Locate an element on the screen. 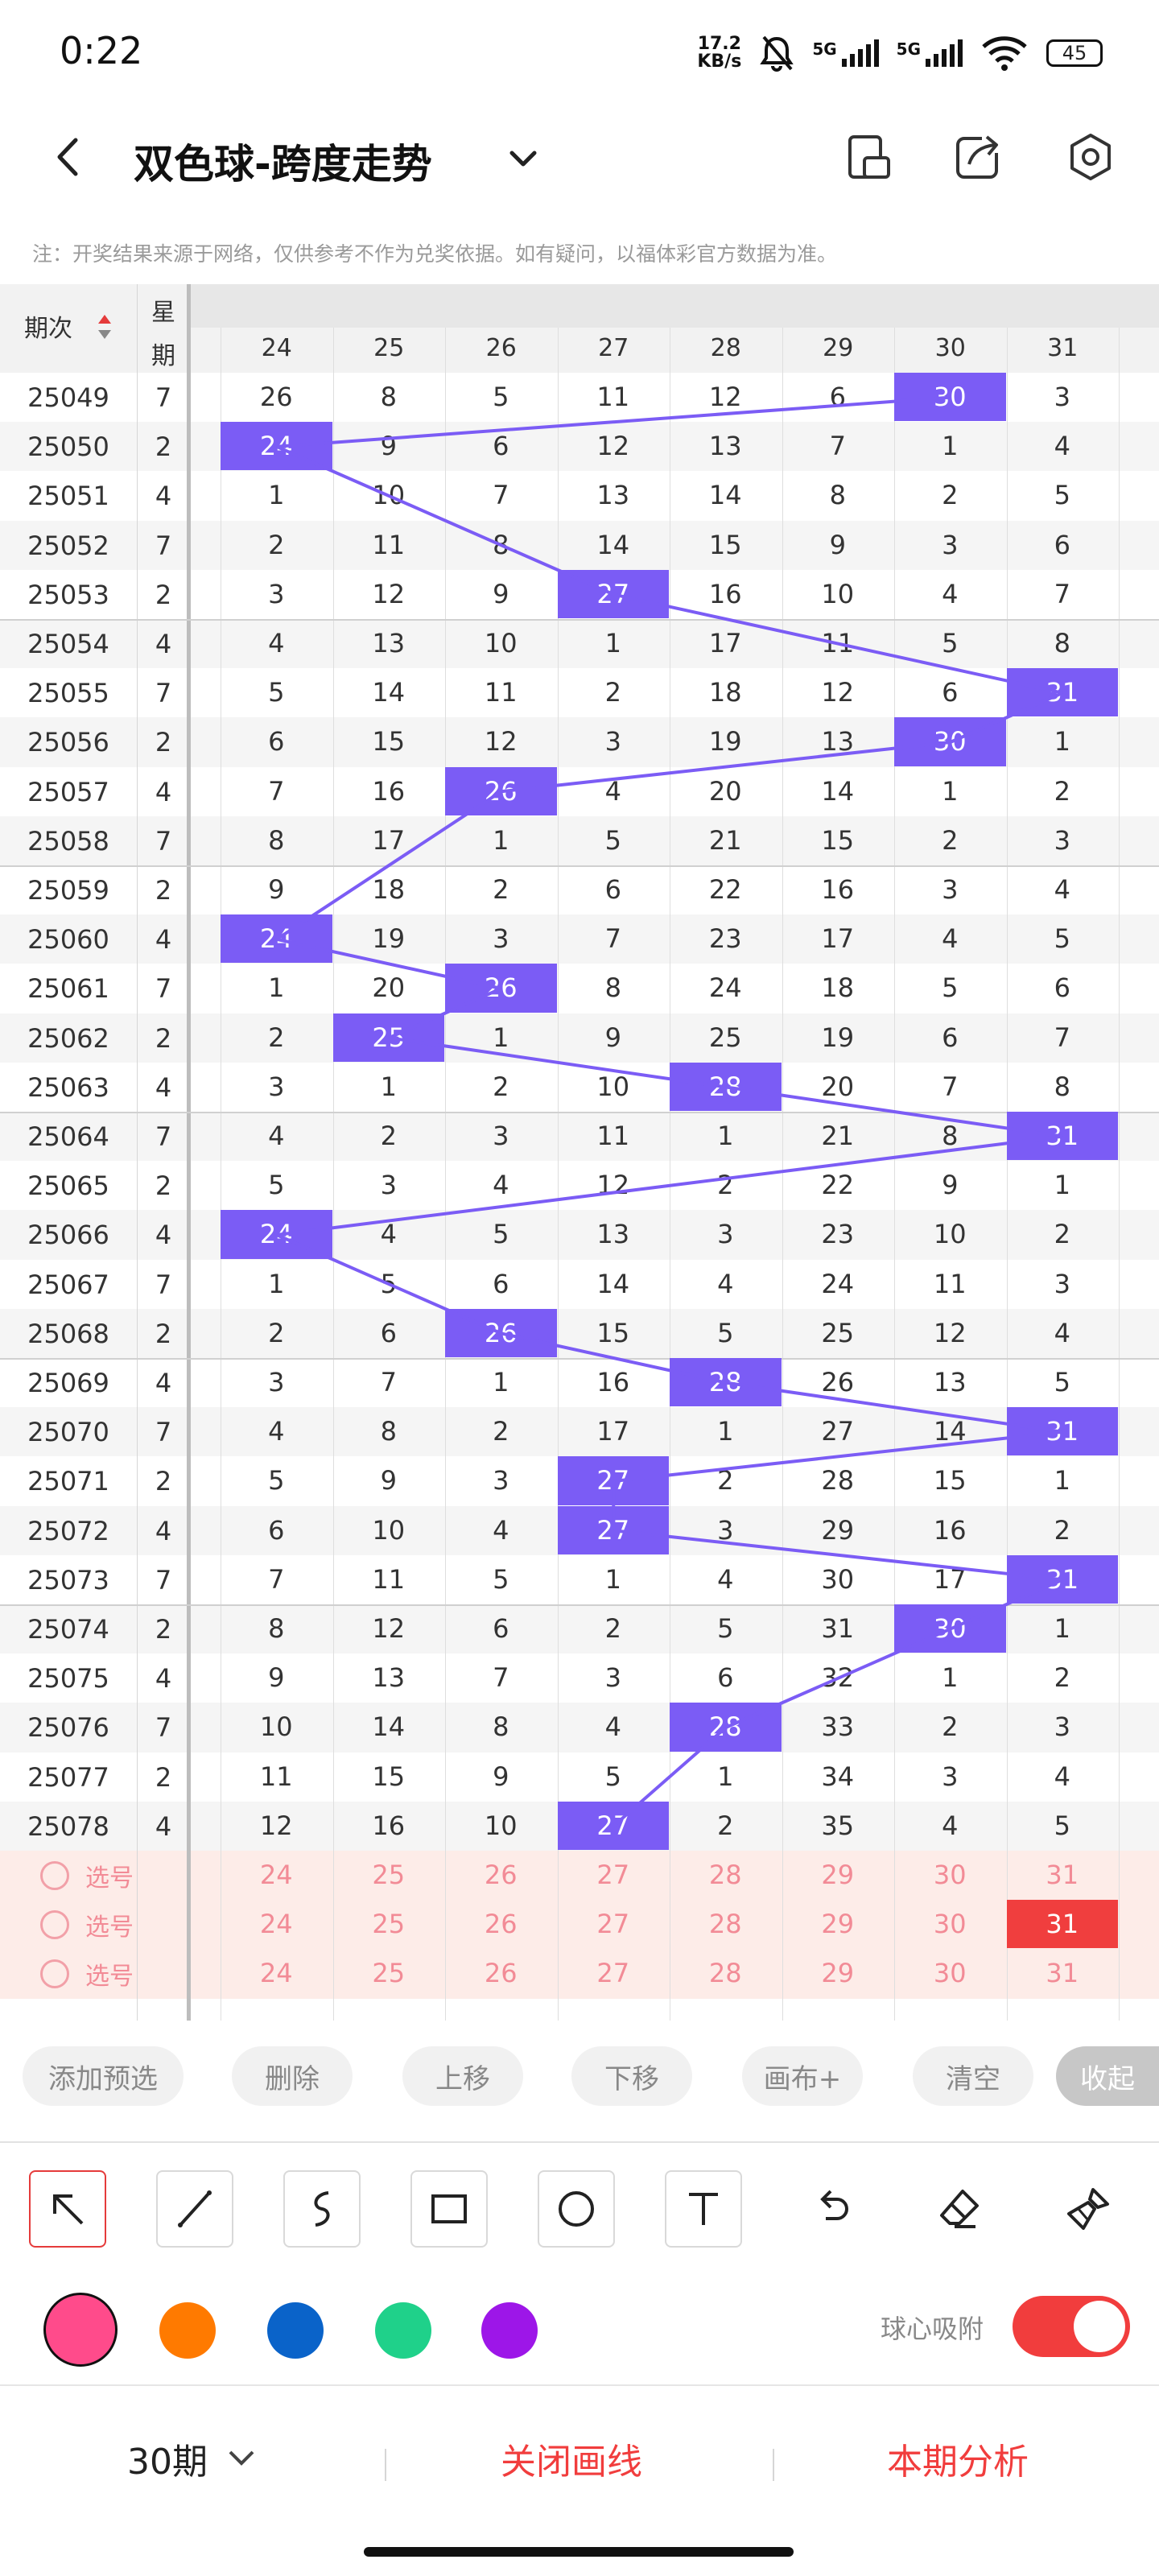  pointer-tool is located at coordinates (67, 2209).